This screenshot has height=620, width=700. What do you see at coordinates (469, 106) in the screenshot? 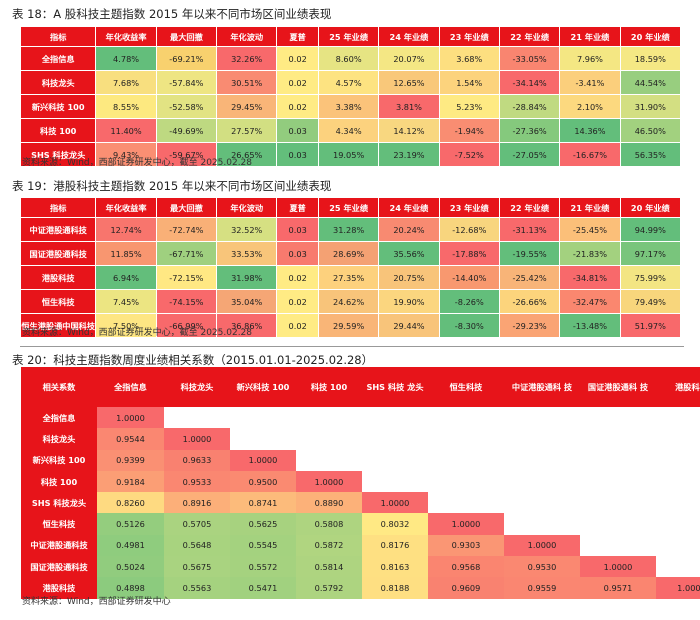
I see `data-cell: 5.23%` at bounding box center [469, 106].